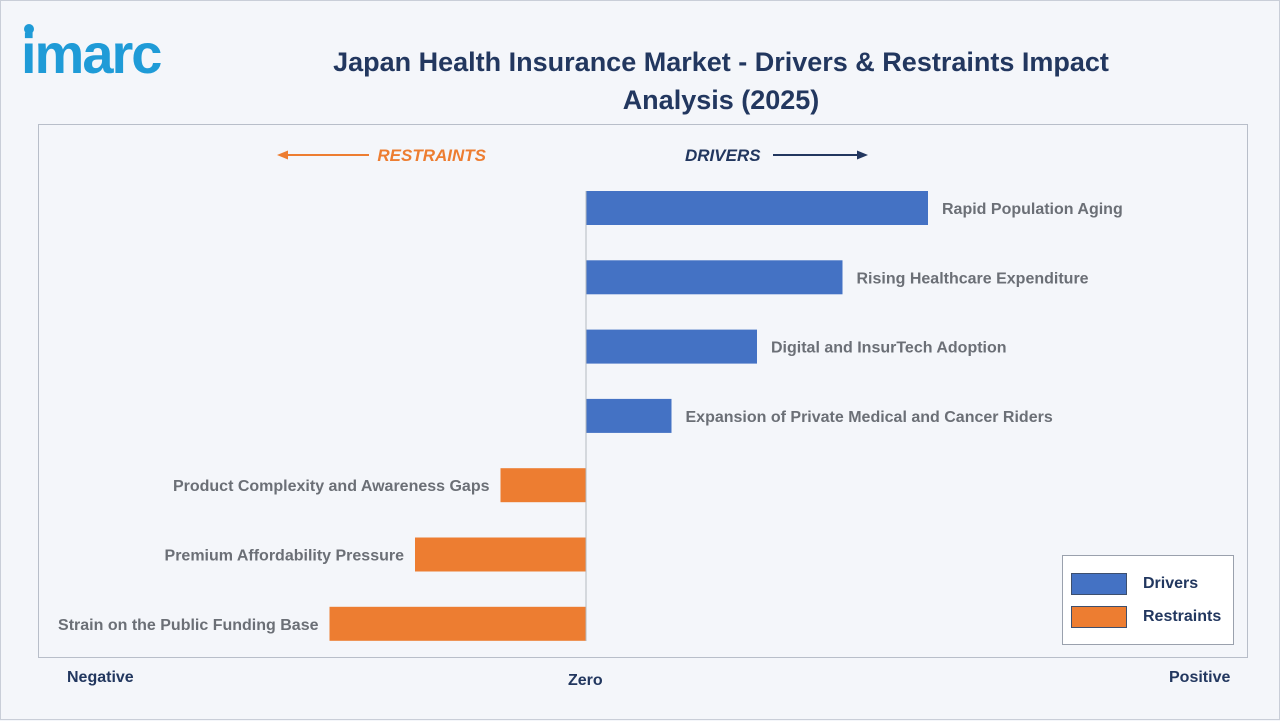  I want to click on legend-item-drivers: Drivers, so click(1134, 584).